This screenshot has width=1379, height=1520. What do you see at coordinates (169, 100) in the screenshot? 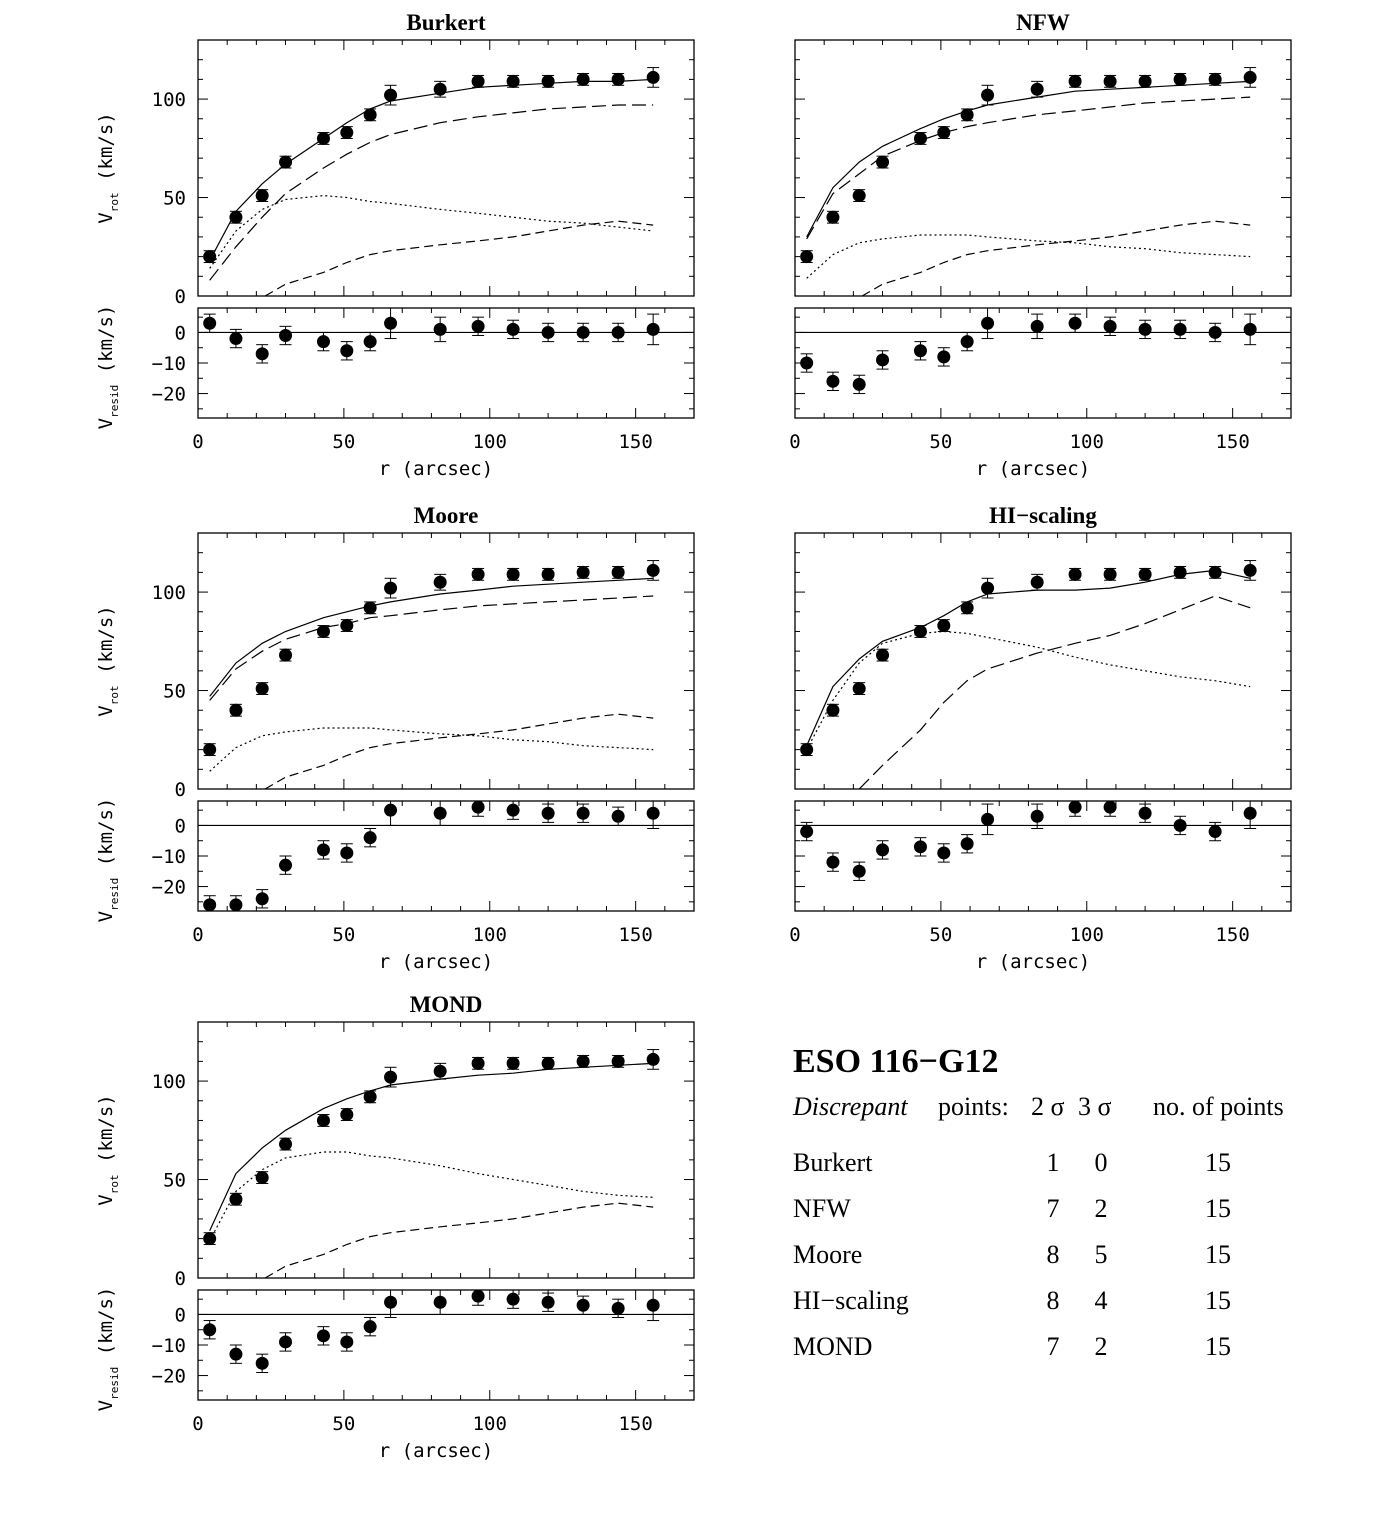
I see `y-tick-label: 100` at bounding box center [169, 100].